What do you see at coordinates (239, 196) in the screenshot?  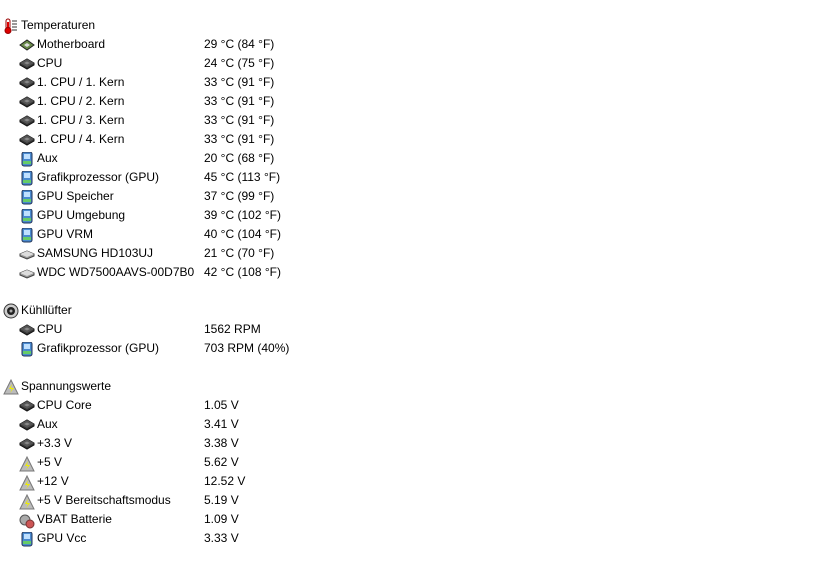 I see `sensor-value: 37 °C (99 °F)` at bounding box center [239, 196].